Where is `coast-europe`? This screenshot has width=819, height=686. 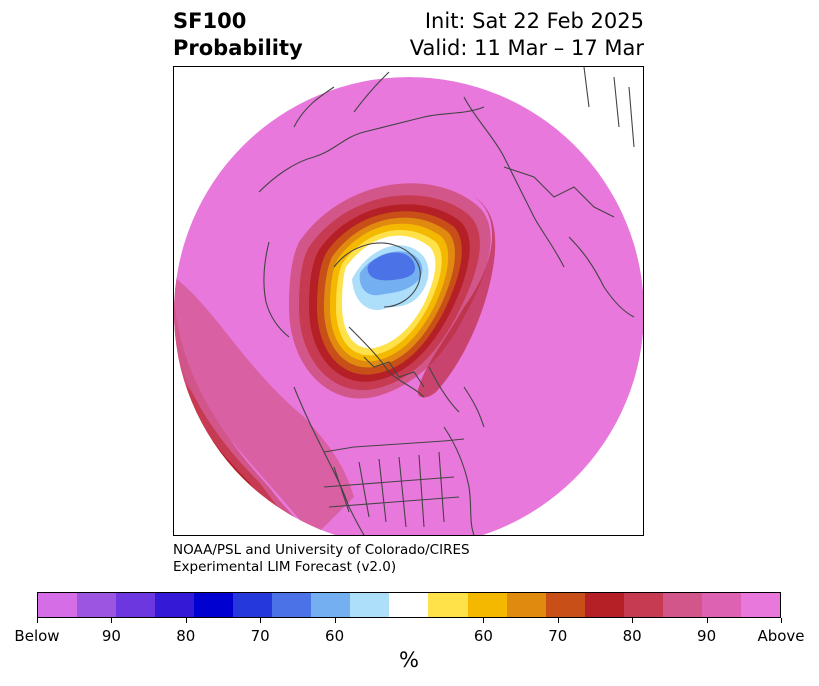 coast-europe is located at coordinates (514, 182).